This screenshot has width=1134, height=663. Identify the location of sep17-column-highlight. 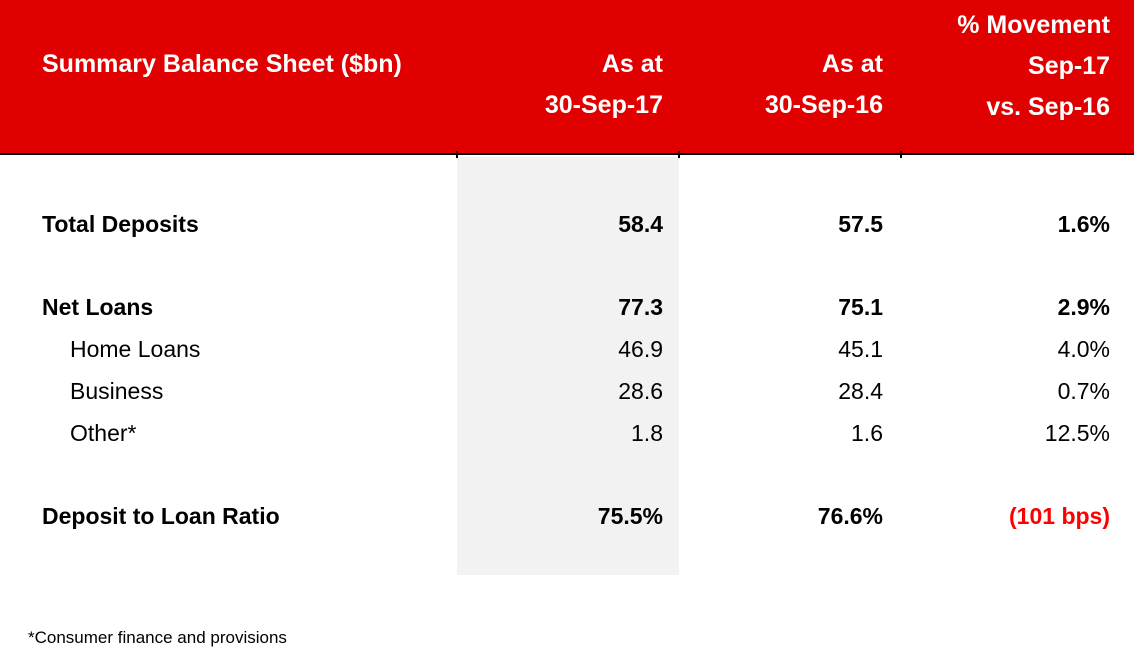
(568, 366).